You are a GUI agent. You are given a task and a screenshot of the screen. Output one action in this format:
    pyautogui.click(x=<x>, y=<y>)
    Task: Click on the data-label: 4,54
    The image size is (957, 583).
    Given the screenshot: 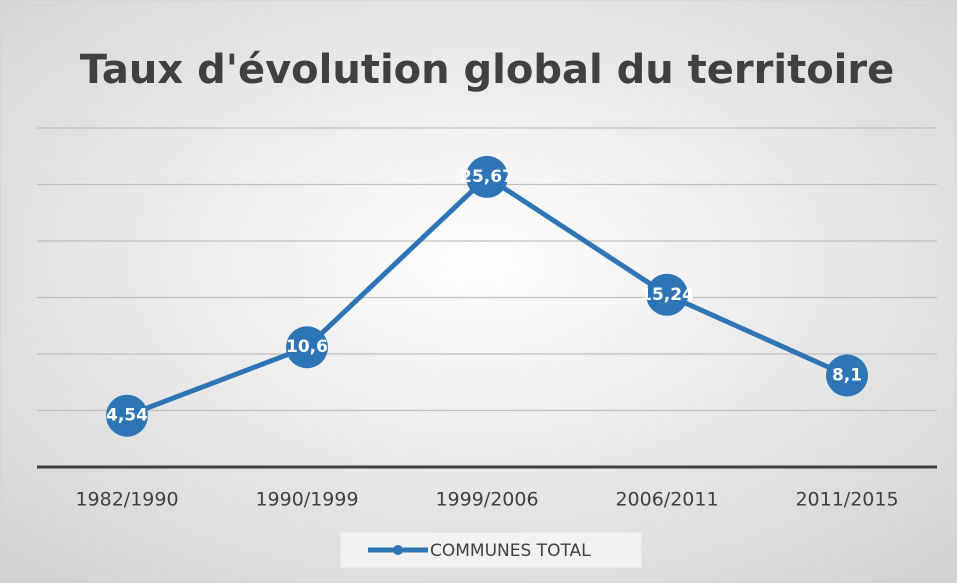 What is the action you would take?
    pyautogui.click(x=127, y=416)
    